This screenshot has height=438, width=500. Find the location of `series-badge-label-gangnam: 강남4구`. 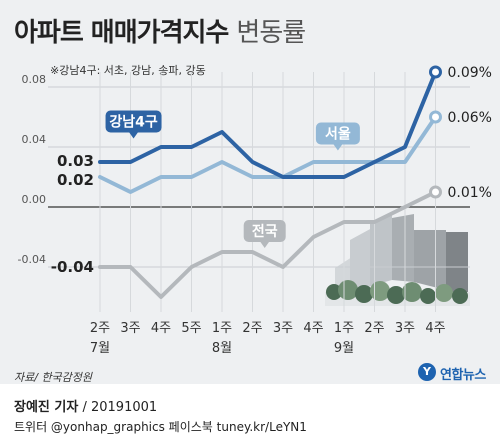

series-badge-label-gangnam: 강남4구 is located at coordinates (133, 122).